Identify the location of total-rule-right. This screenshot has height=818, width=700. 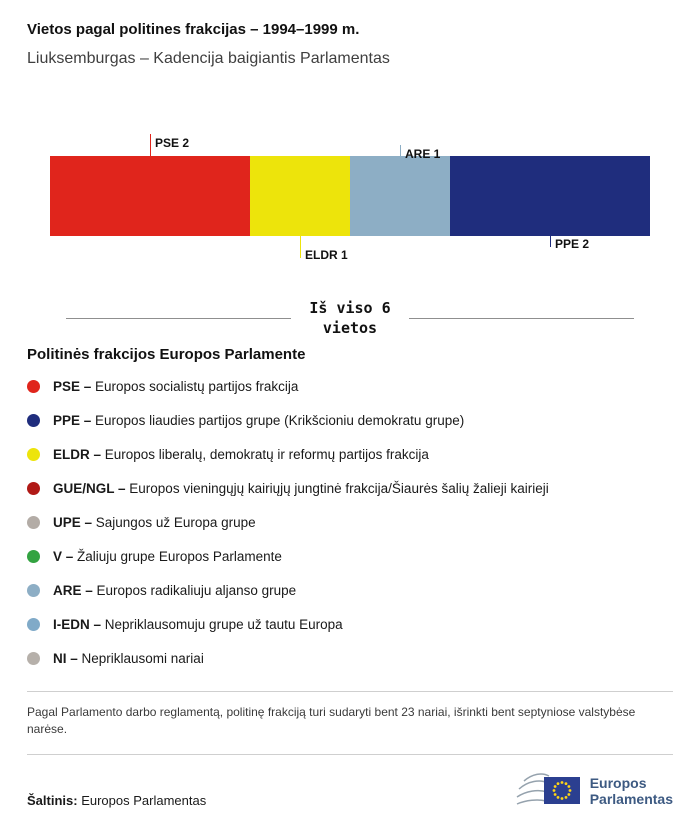
(521, 318).